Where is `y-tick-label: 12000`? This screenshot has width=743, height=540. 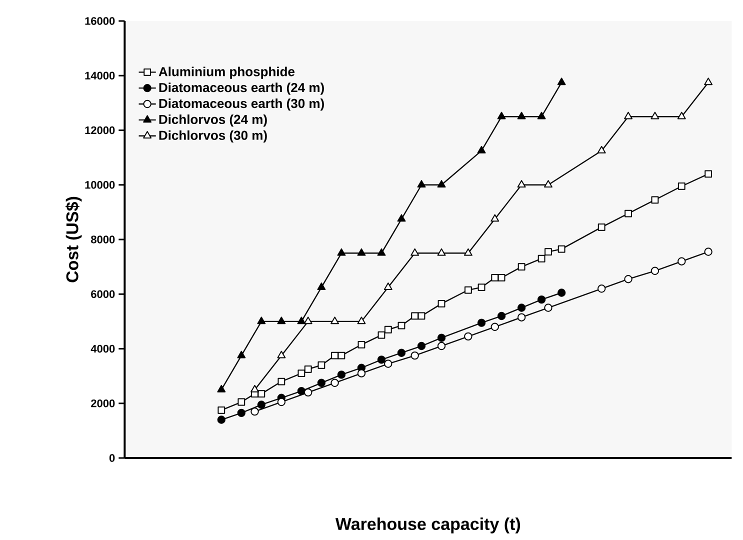
y-tick-label: 12000 is located at coordinates (100, 130).